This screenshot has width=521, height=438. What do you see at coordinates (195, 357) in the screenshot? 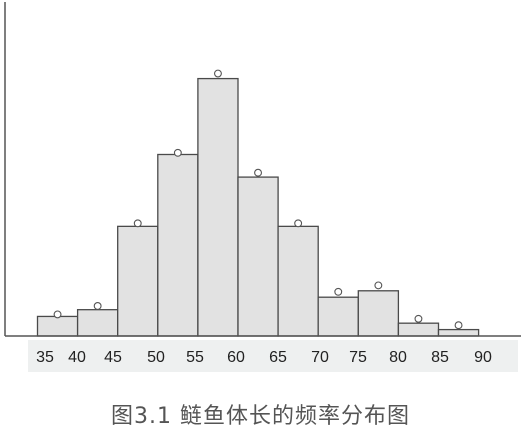
I see `x-tick-label-55: 55` at bounding box center [195, 357].